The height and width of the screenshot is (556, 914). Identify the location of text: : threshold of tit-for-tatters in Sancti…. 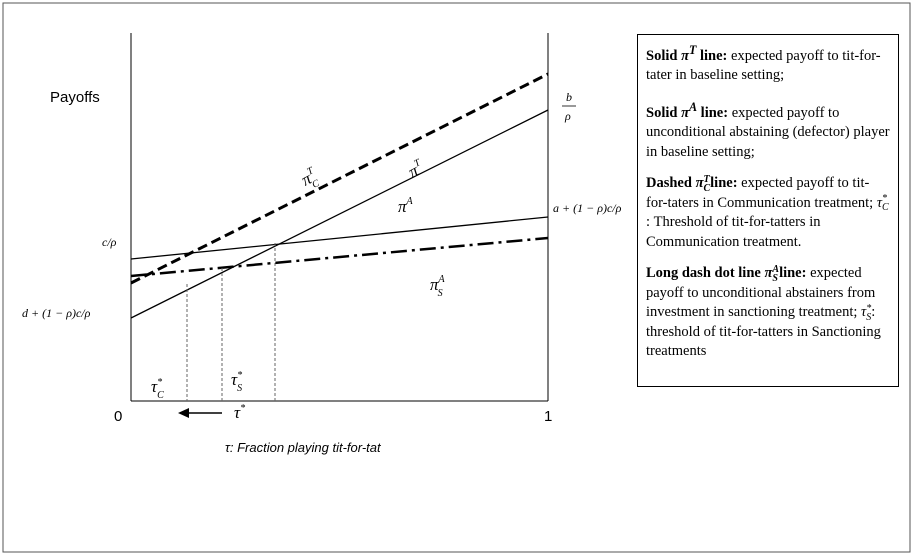
(763, 332).